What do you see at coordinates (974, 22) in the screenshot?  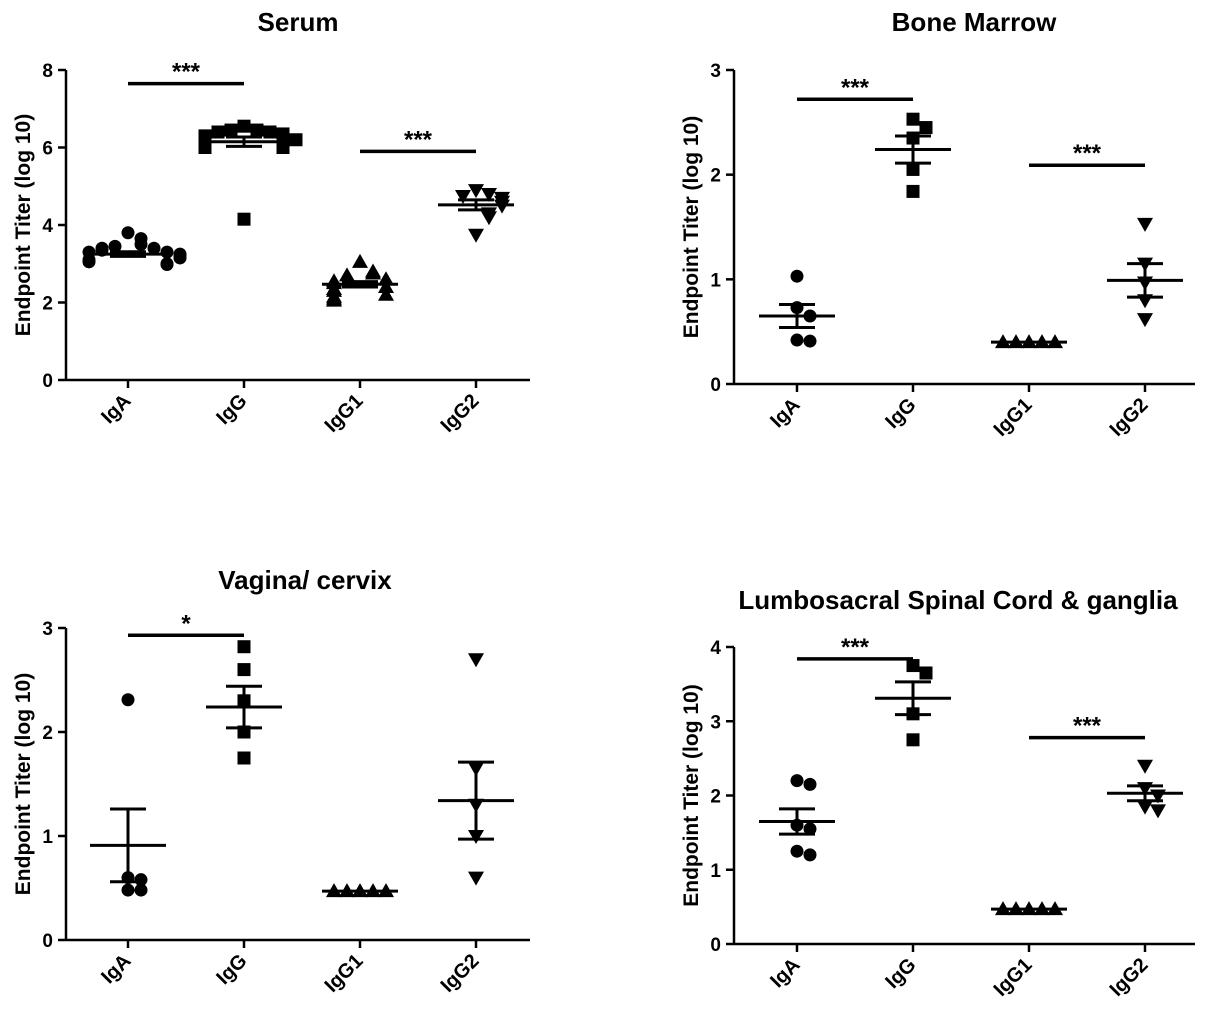 I see `chart-title: Bone Marrow` at bounding box center [974, 22].